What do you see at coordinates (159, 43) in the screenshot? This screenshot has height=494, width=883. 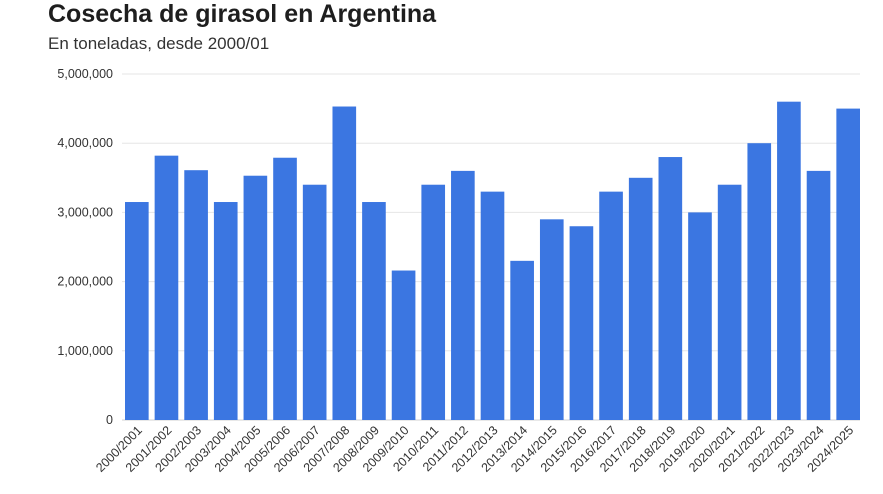 I see `chart-subtitle: En toneladas, desde 2000/01` at bounding box center [159, 43].